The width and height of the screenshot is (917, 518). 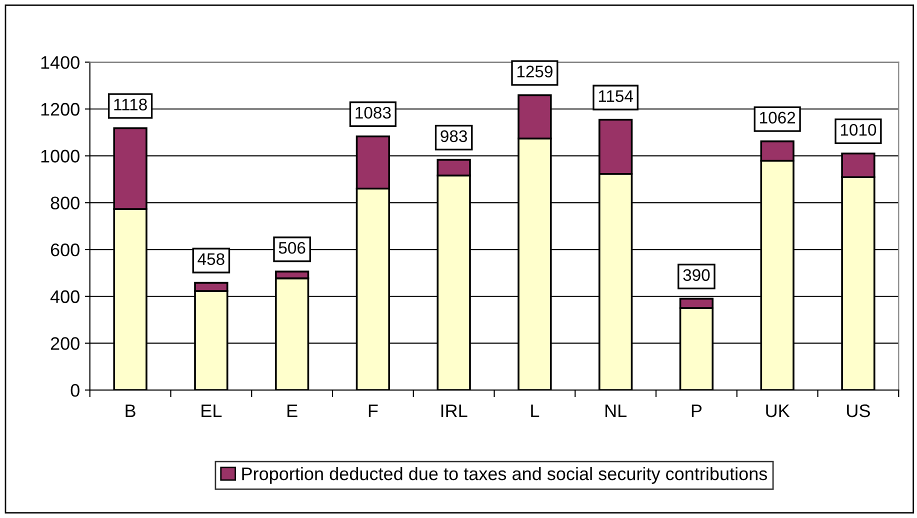 What do you see at coordinates (65, 343) in the screenshot?
I see `y-tick-label: 200` at bounding box center [65, 343].